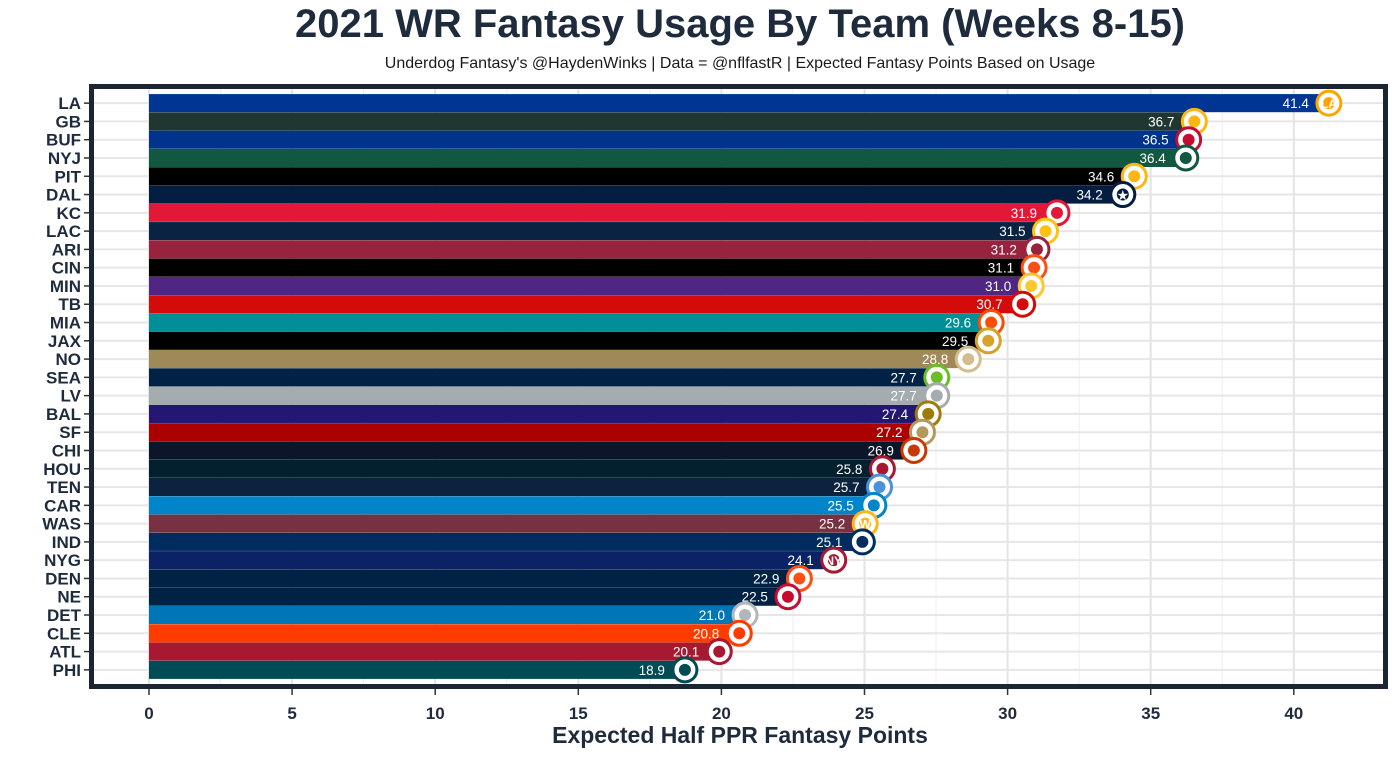  What do you see at coordinates (864, 713) in the screenshot?
I see `x-tick-label-25: 25` at bounding box center [864, 713].